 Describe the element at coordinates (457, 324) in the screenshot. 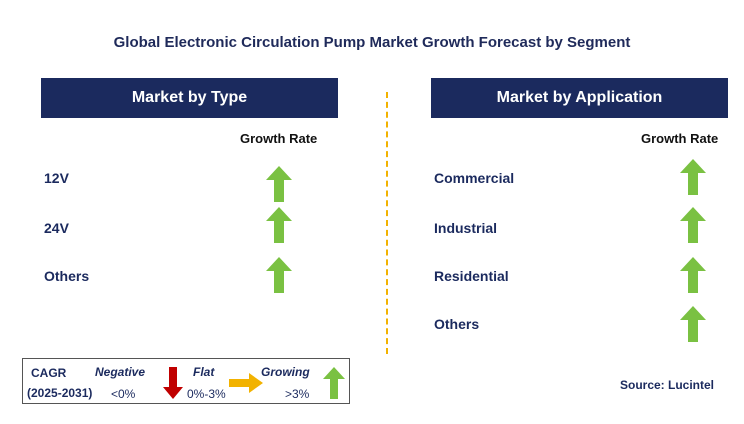

I see `application-row-others-label: Others` at that location.